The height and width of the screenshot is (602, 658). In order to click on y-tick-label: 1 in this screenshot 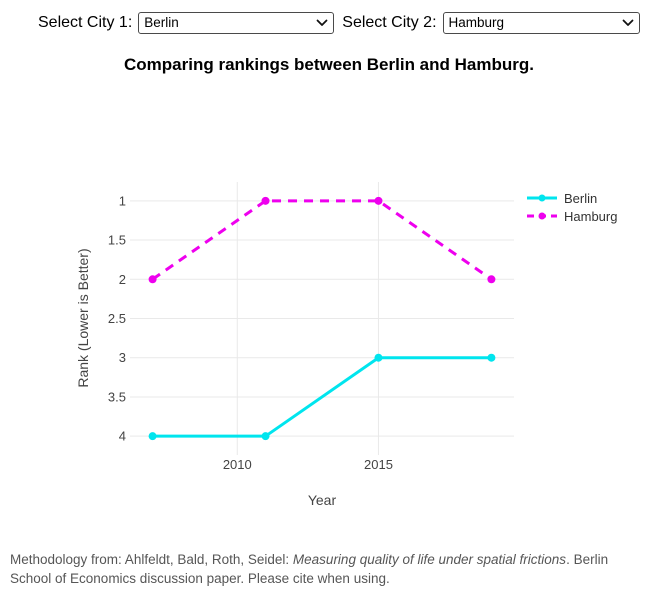, I will do `click(122, 200)`.